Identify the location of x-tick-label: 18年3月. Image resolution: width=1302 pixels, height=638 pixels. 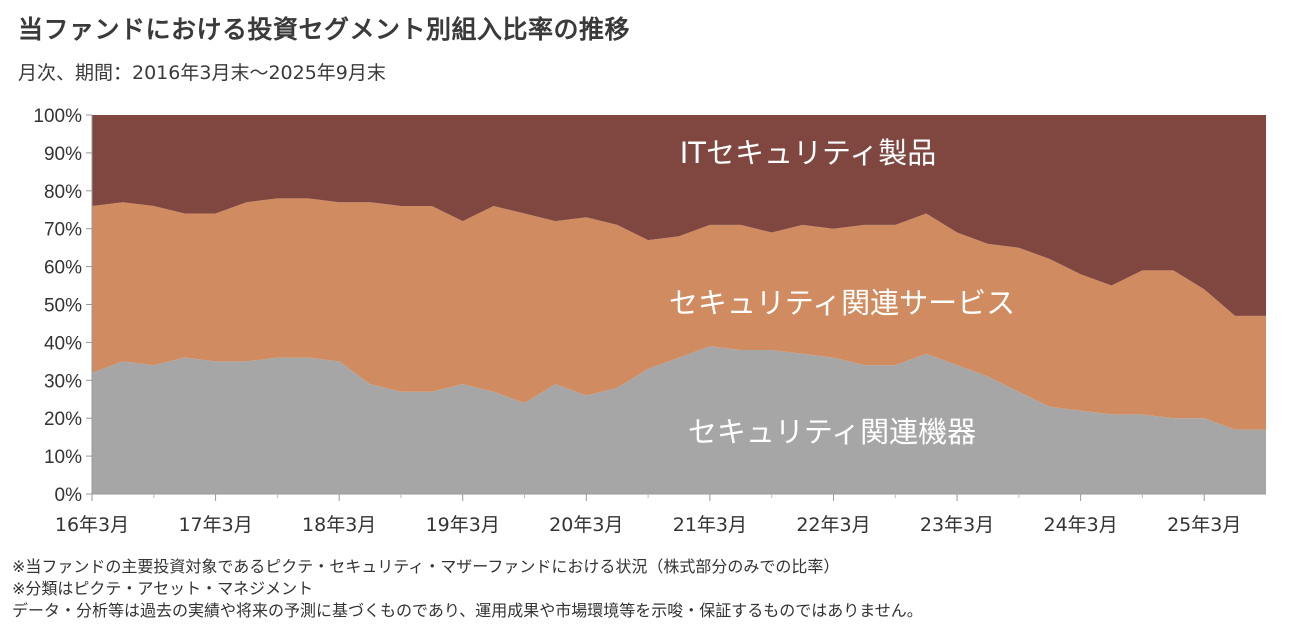
(339, 525).